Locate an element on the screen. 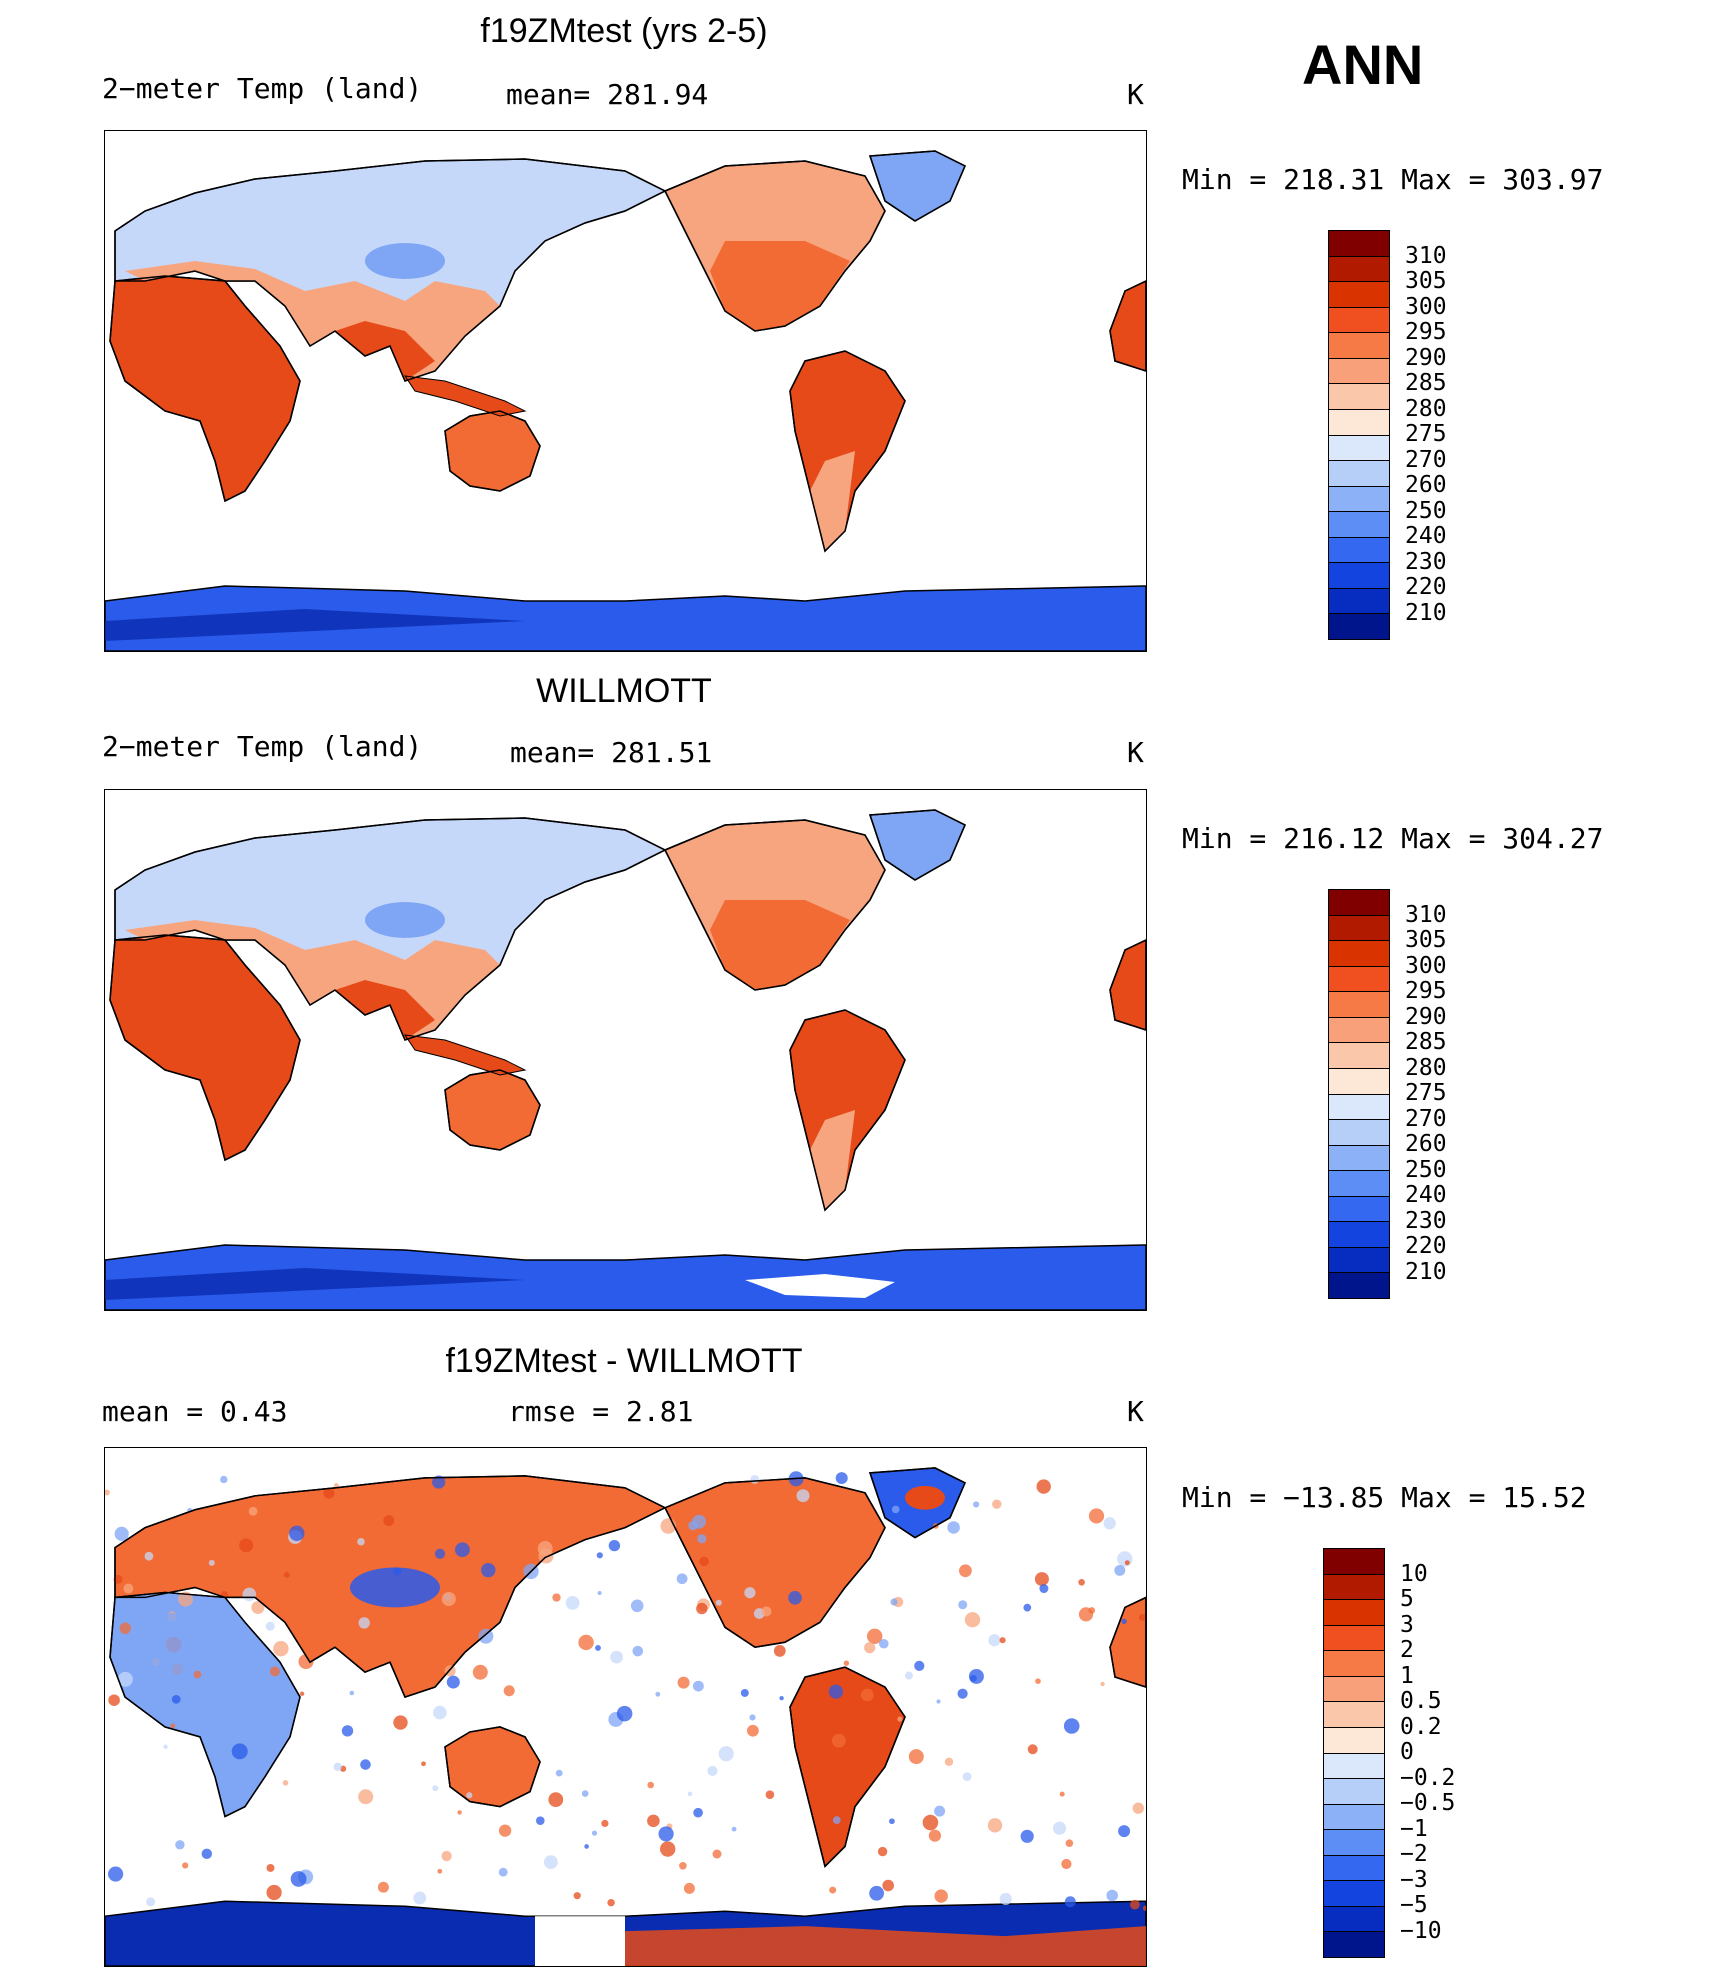  colorbar-tick-label: 5 is located at coordinates (1407, 1599).